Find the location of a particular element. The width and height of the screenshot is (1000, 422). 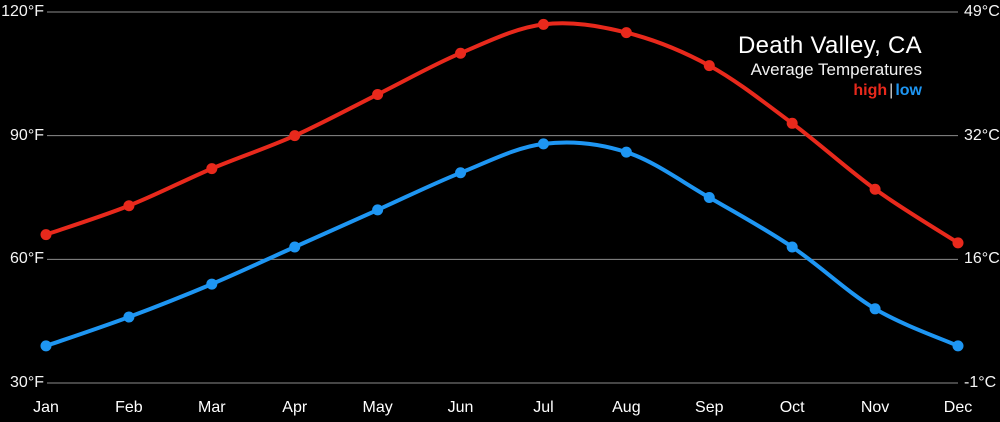

left-axis-label-90f: 90°F is located at coordinates (27, 135).